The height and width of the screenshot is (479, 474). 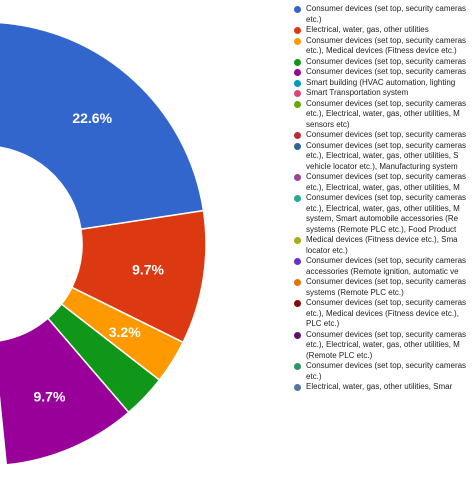 What do you see at coordinates (357, 92) in the screenshot?
I see `legend-label: Smart Transportation system` at bounding box center [357, 92].